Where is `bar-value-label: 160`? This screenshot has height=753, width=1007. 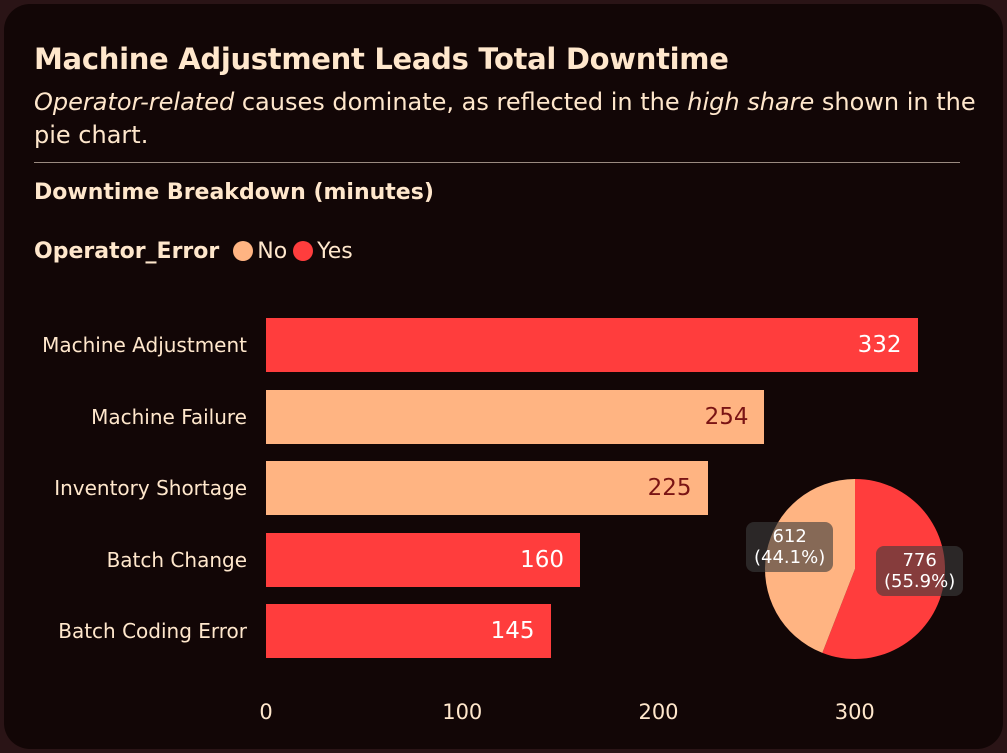
bar-value-label: 160 is located at coordinates (542, 559).